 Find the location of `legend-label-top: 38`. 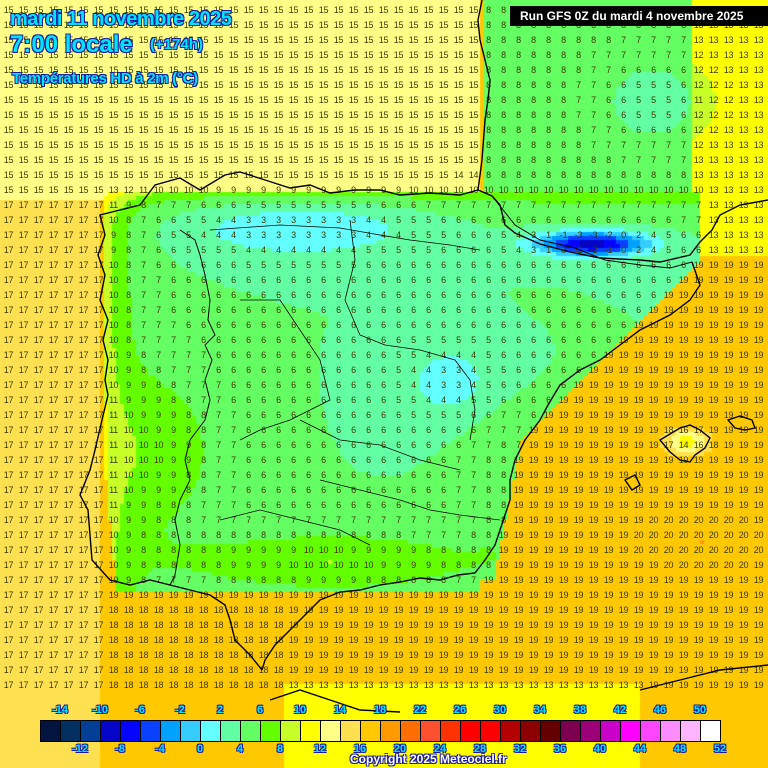

legend-label-top: 38 is located at coordinates (580, 710).